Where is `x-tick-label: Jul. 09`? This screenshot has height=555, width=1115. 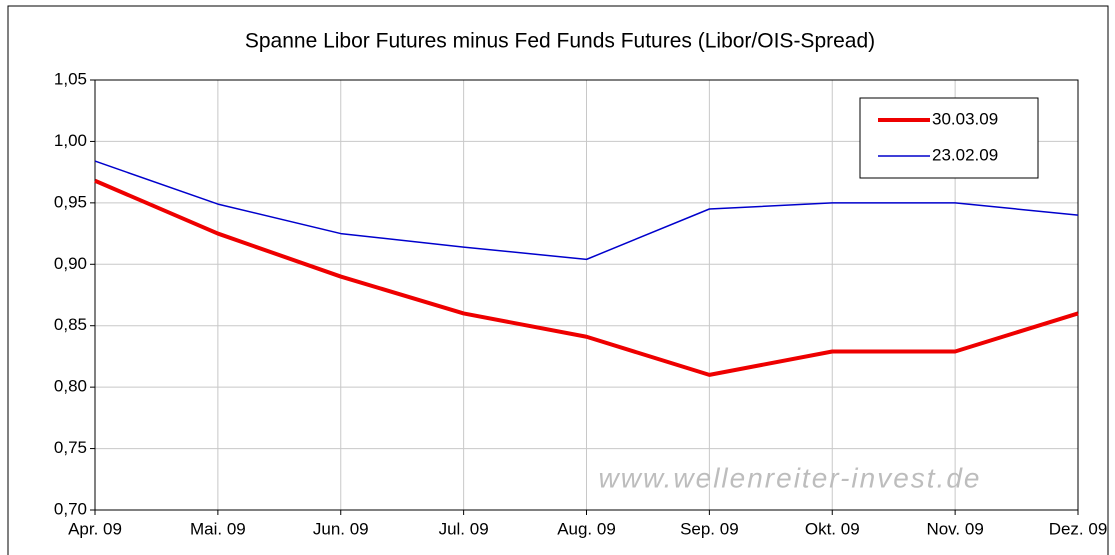 x-tick-label: Jul. 09 is located at coordinates (464, 528).